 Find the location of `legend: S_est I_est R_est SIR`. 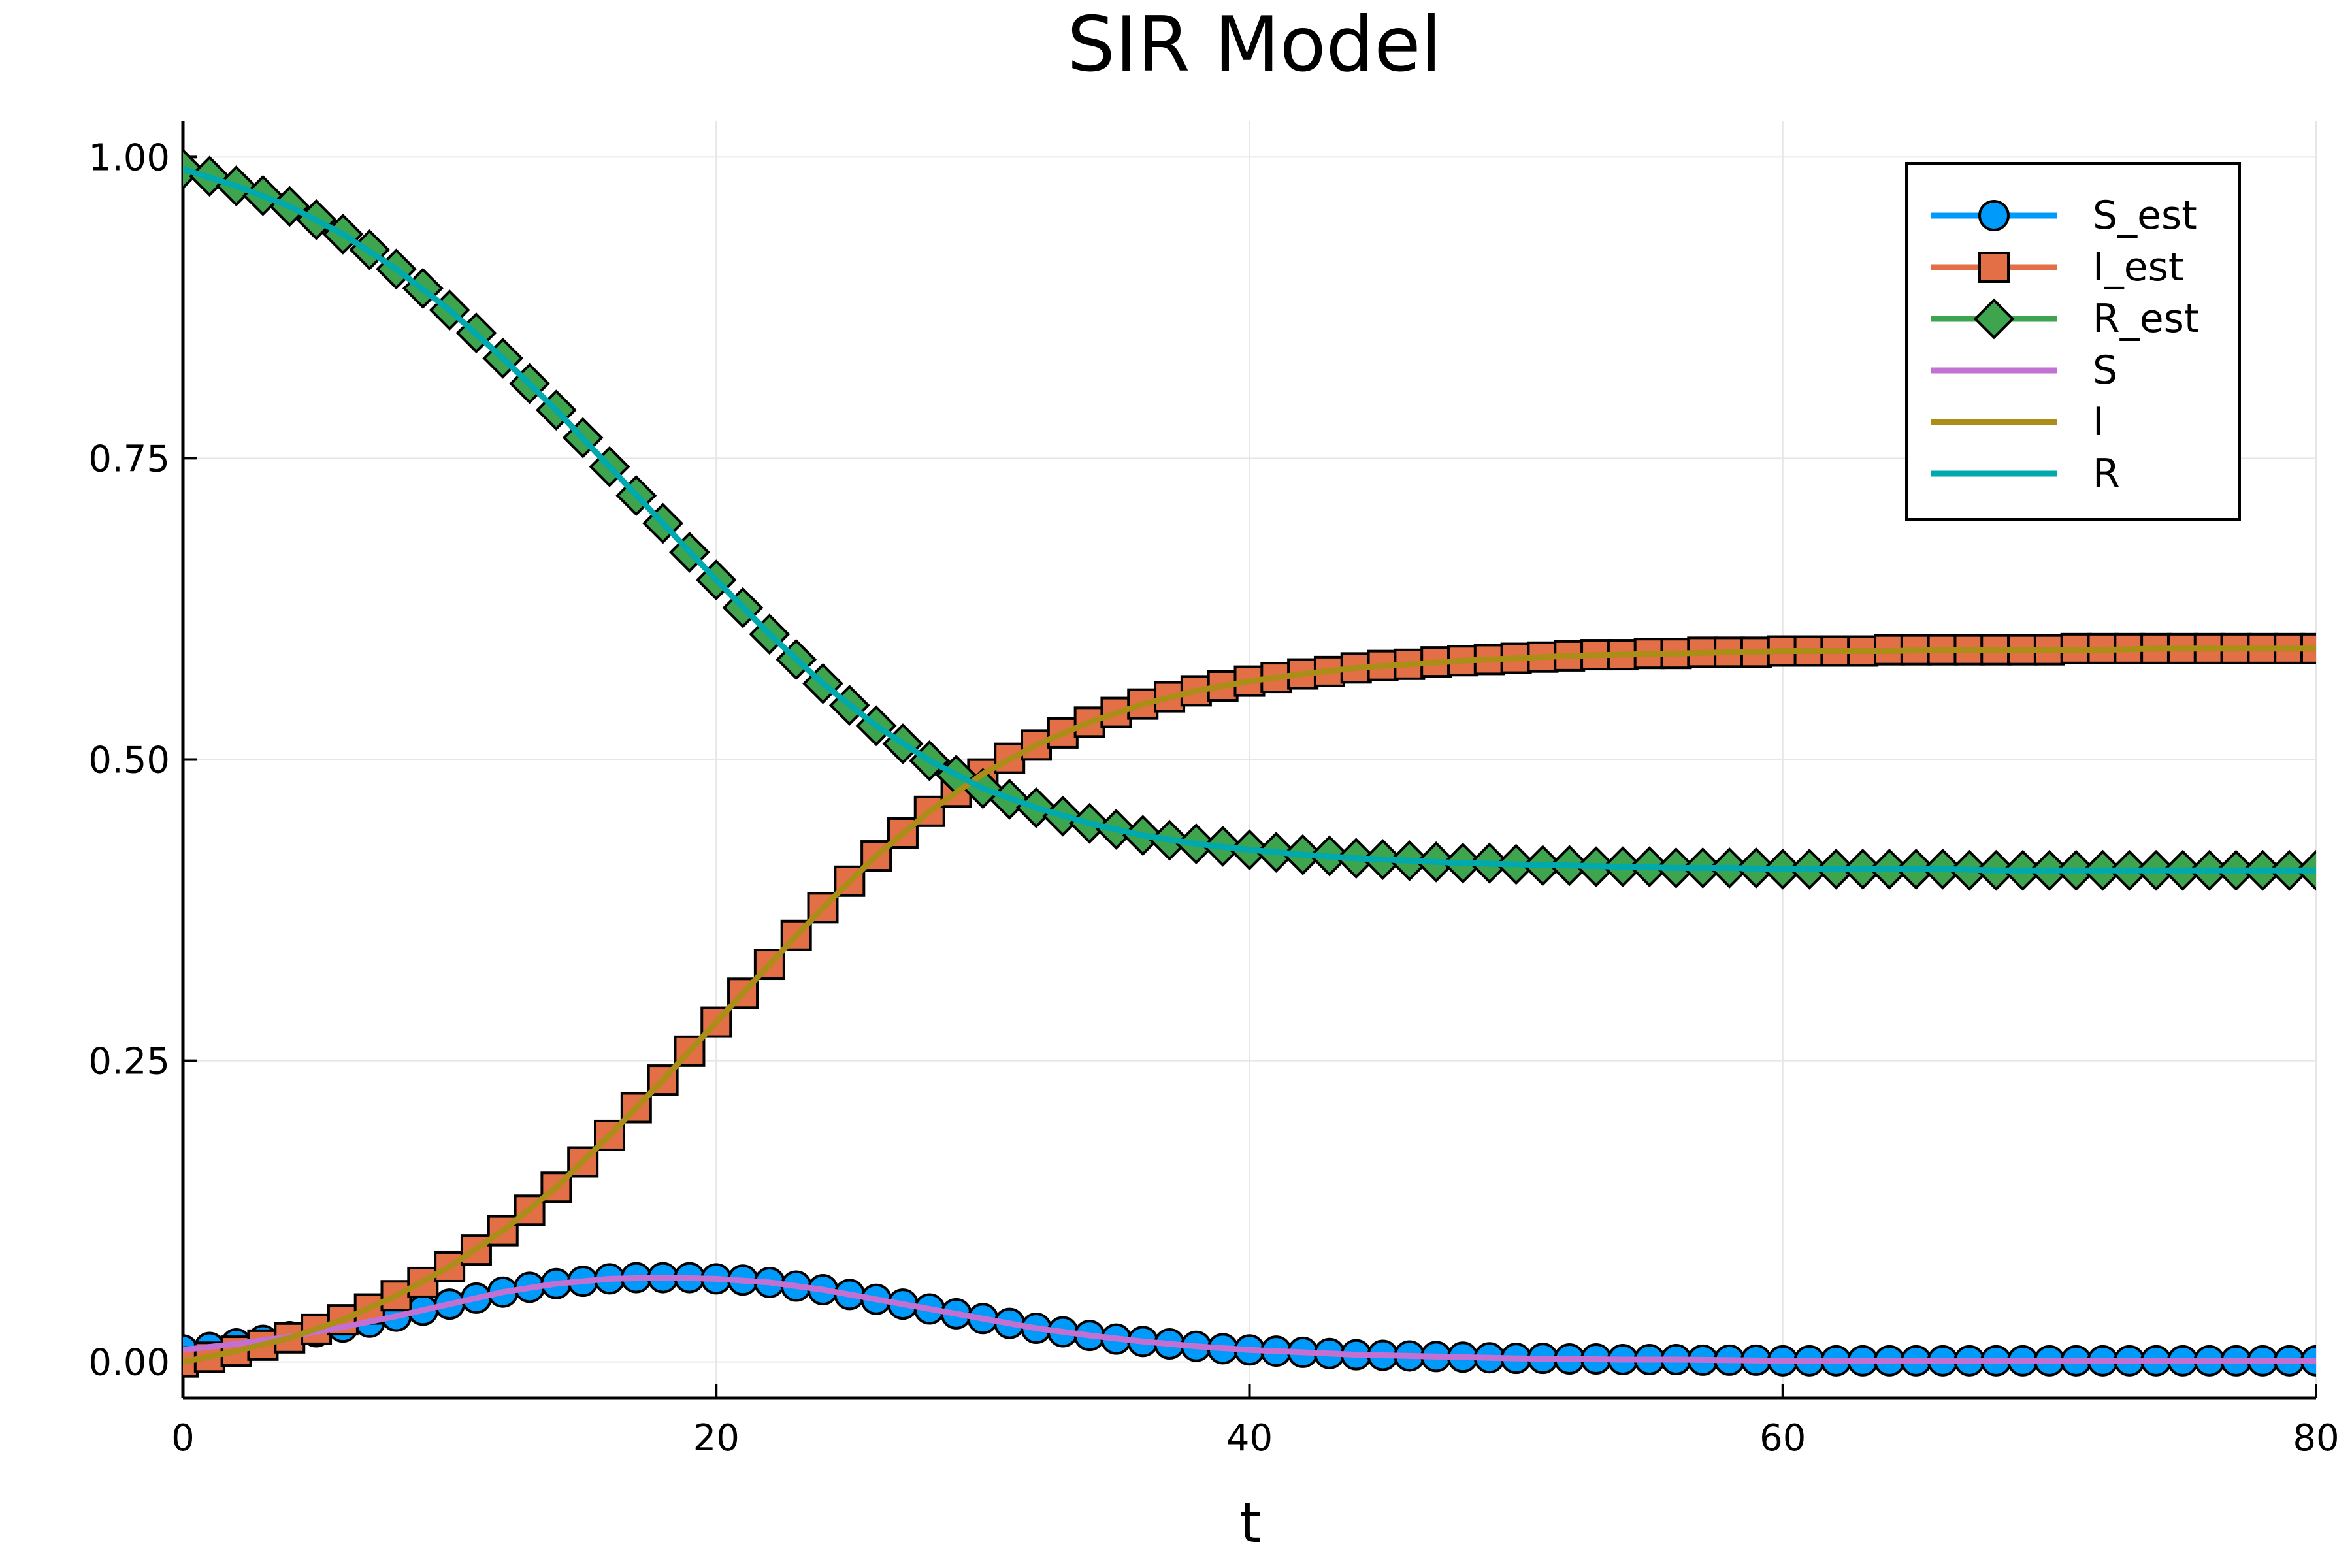

legend: S_est I_est R_est SIR is located at coordinates (2073, 341).